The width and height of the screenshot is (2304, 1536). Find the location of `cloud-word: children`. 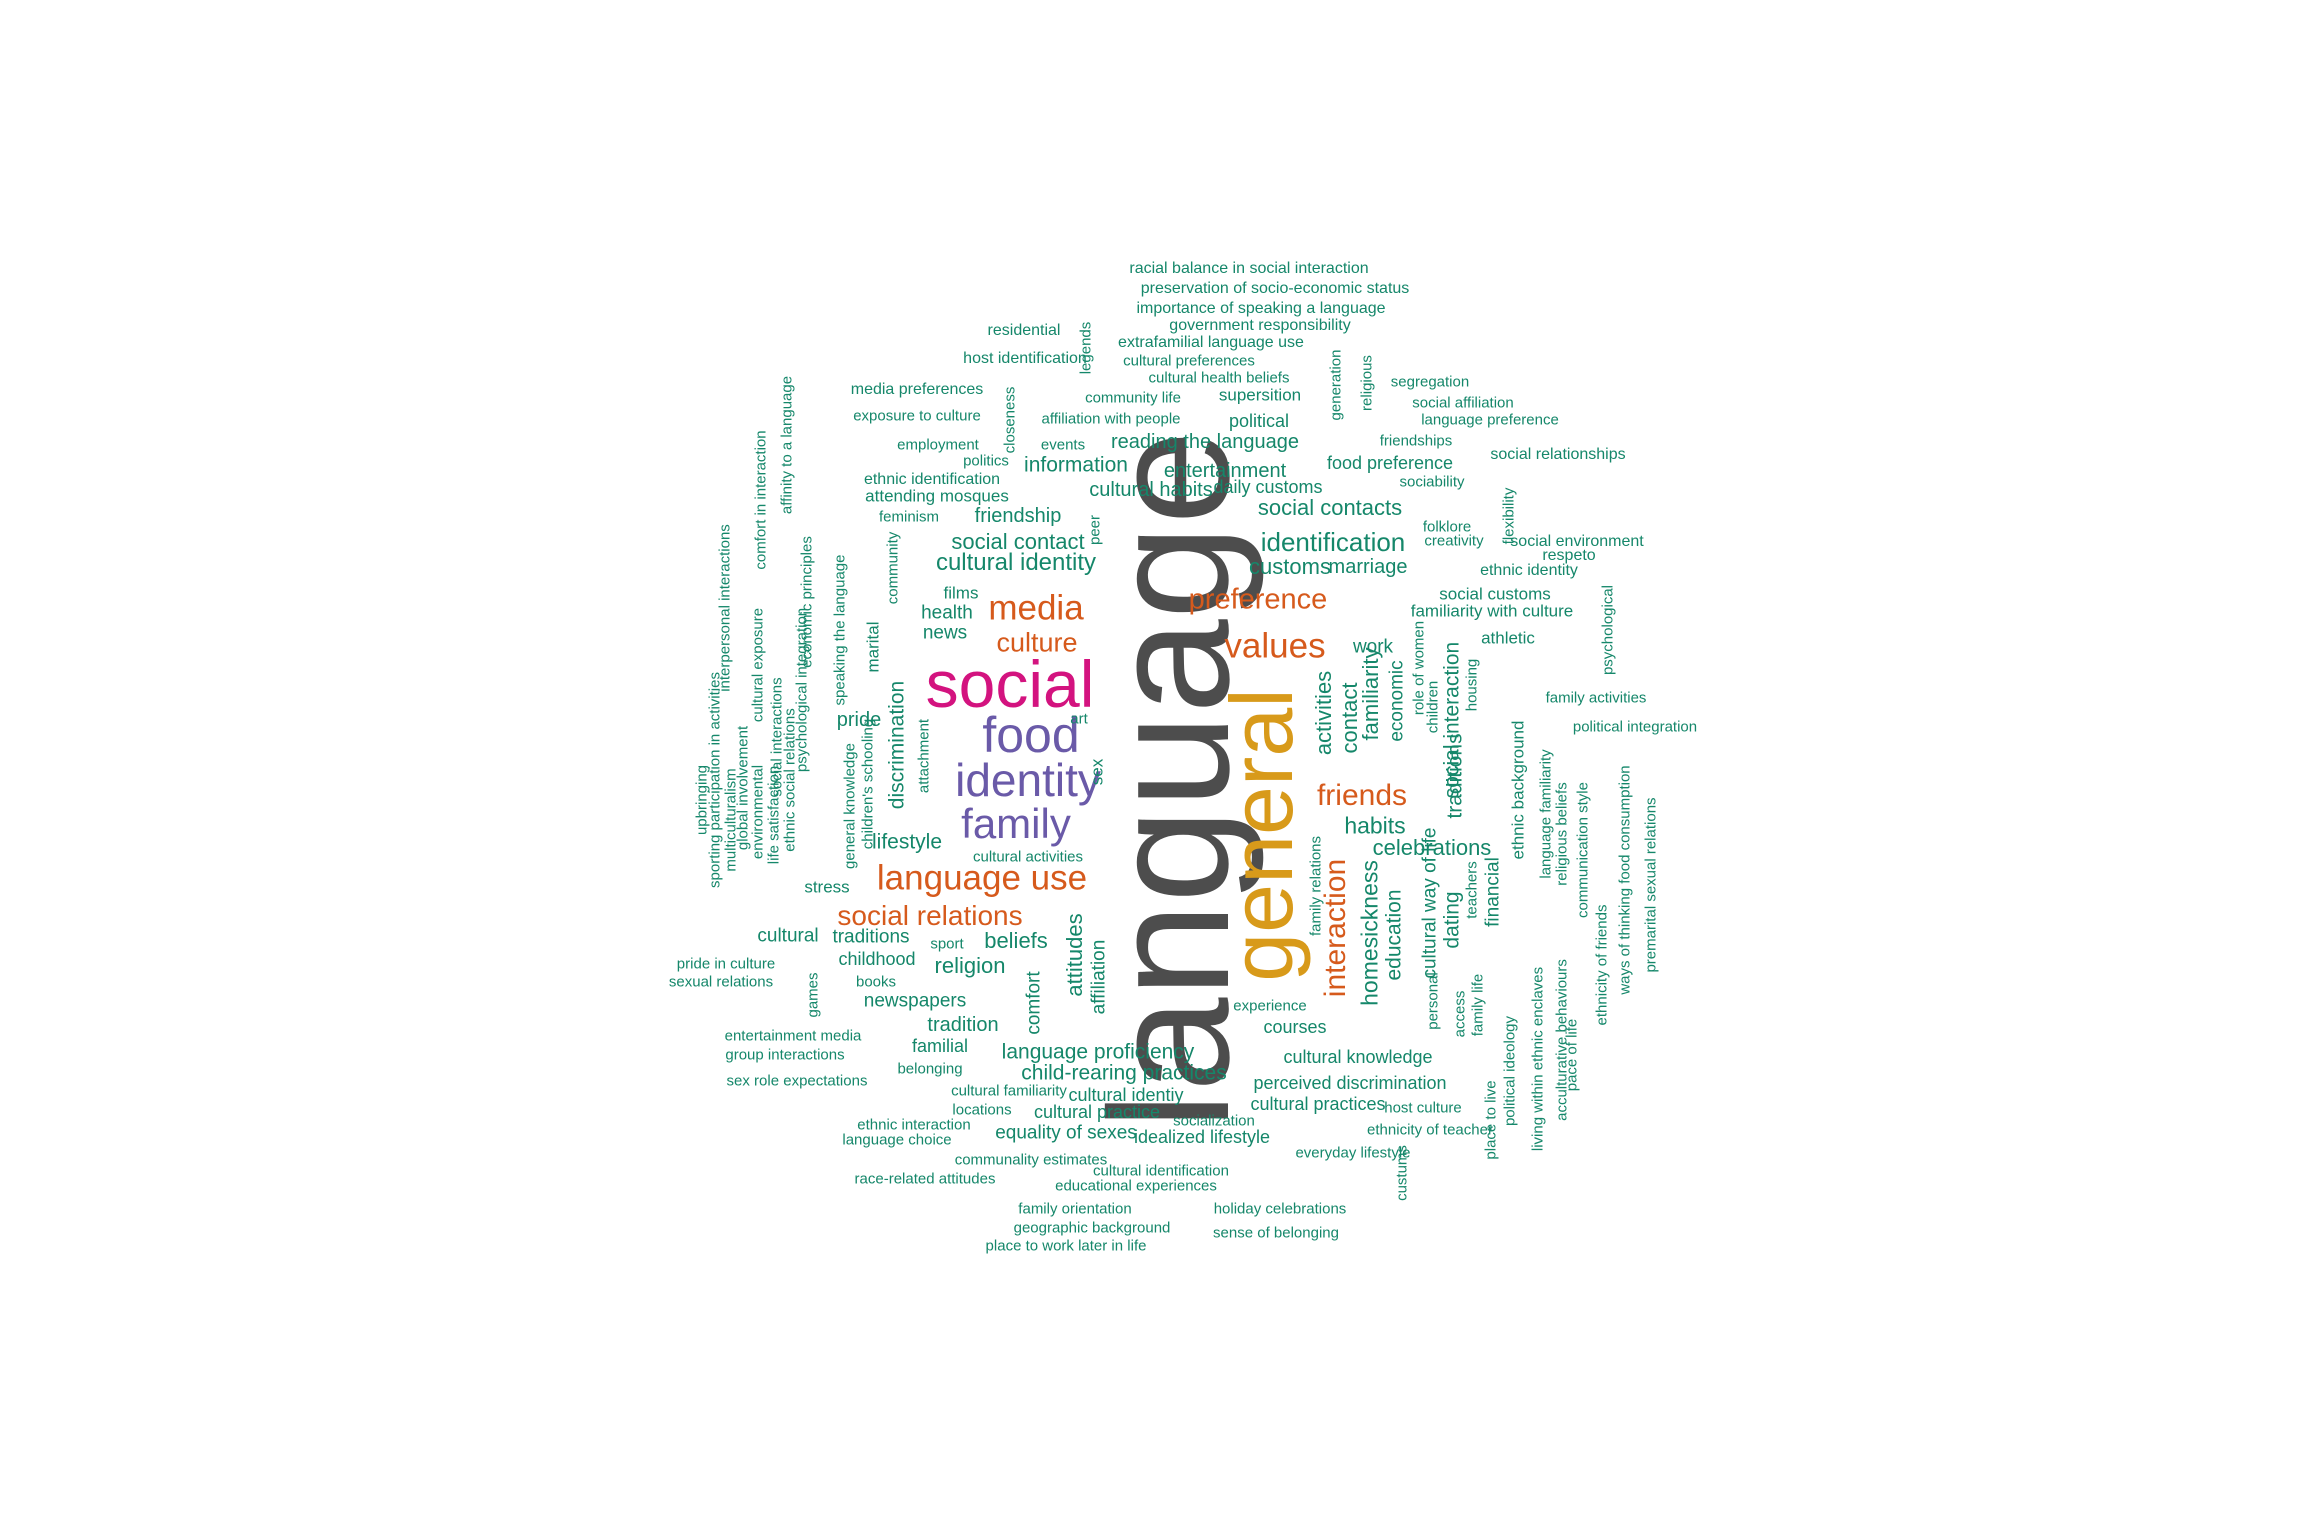

cloud-word: children is located at coordinates (1433, 707).